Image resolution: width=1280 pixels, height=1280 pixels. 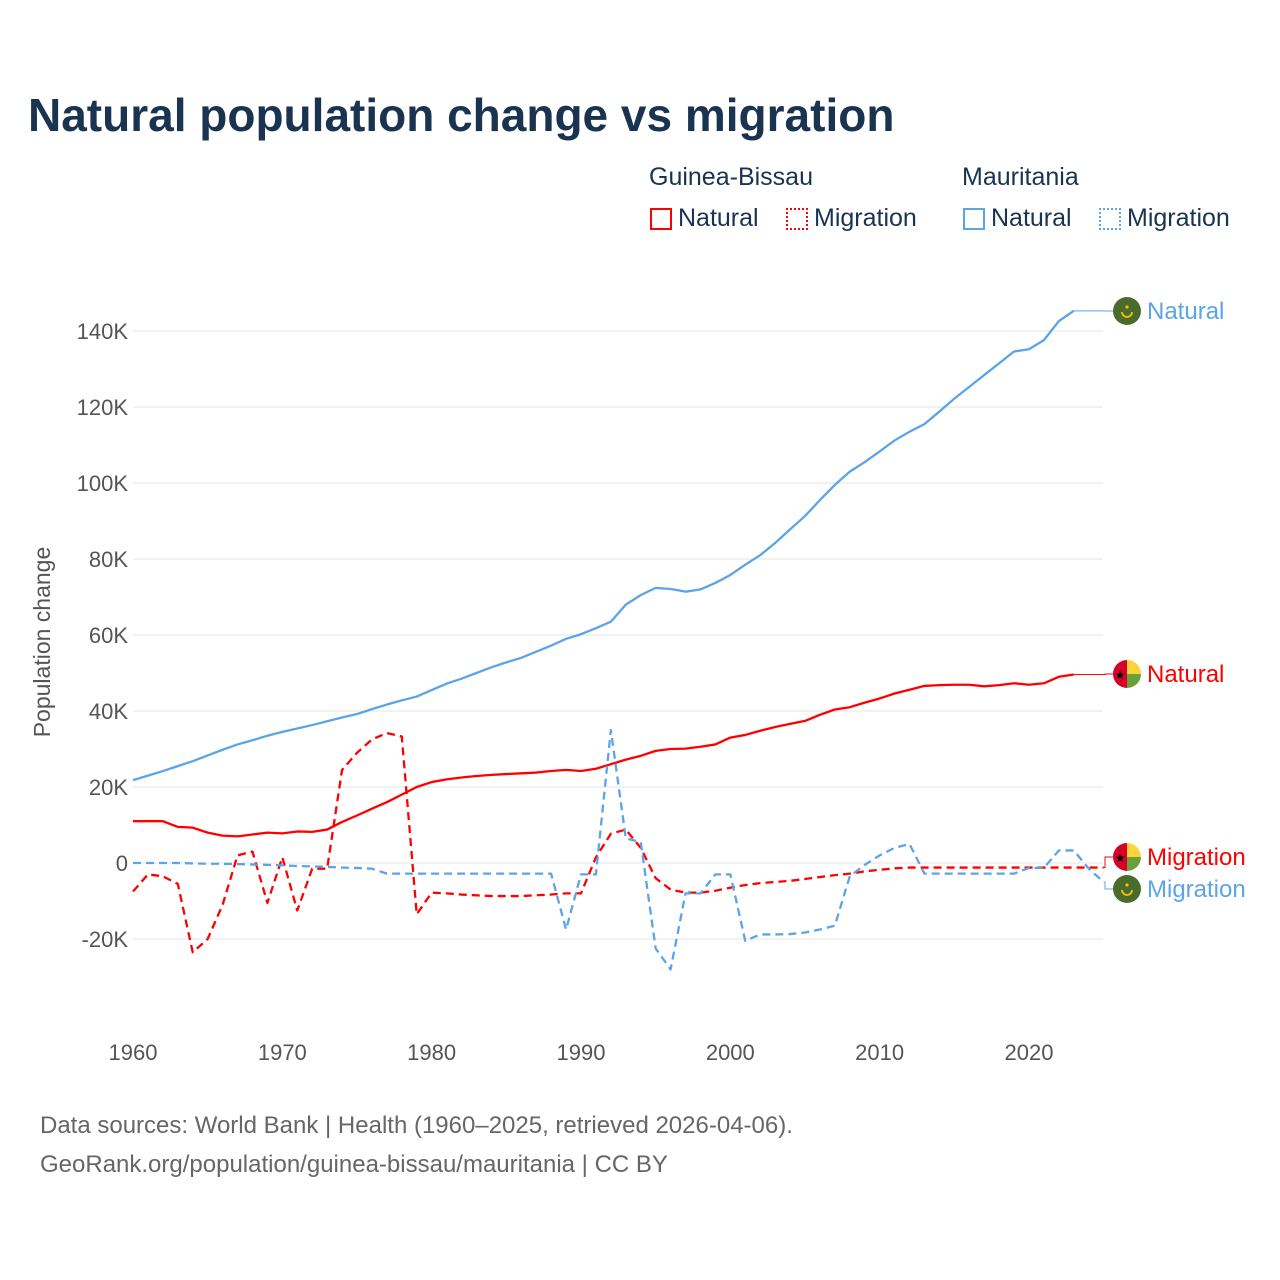 What do you see at coordinates (581, 1052) in the screenshot?
I see `x-tick-label: 1990` at bounding box center [581, 1052].